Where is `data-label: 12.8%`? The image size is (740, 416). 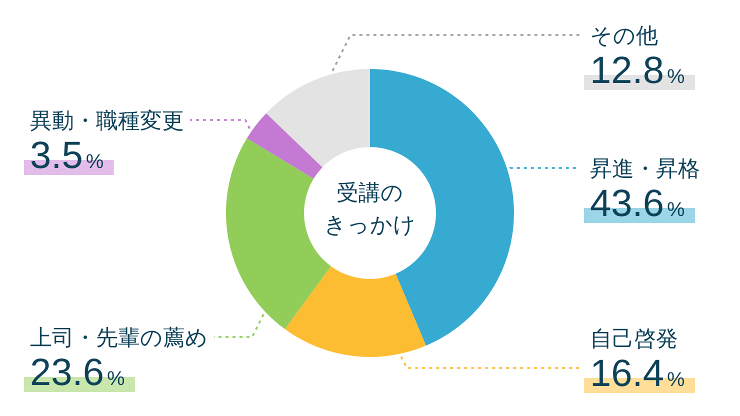 data-label: 12.8% is located at coordinates (637, 71).